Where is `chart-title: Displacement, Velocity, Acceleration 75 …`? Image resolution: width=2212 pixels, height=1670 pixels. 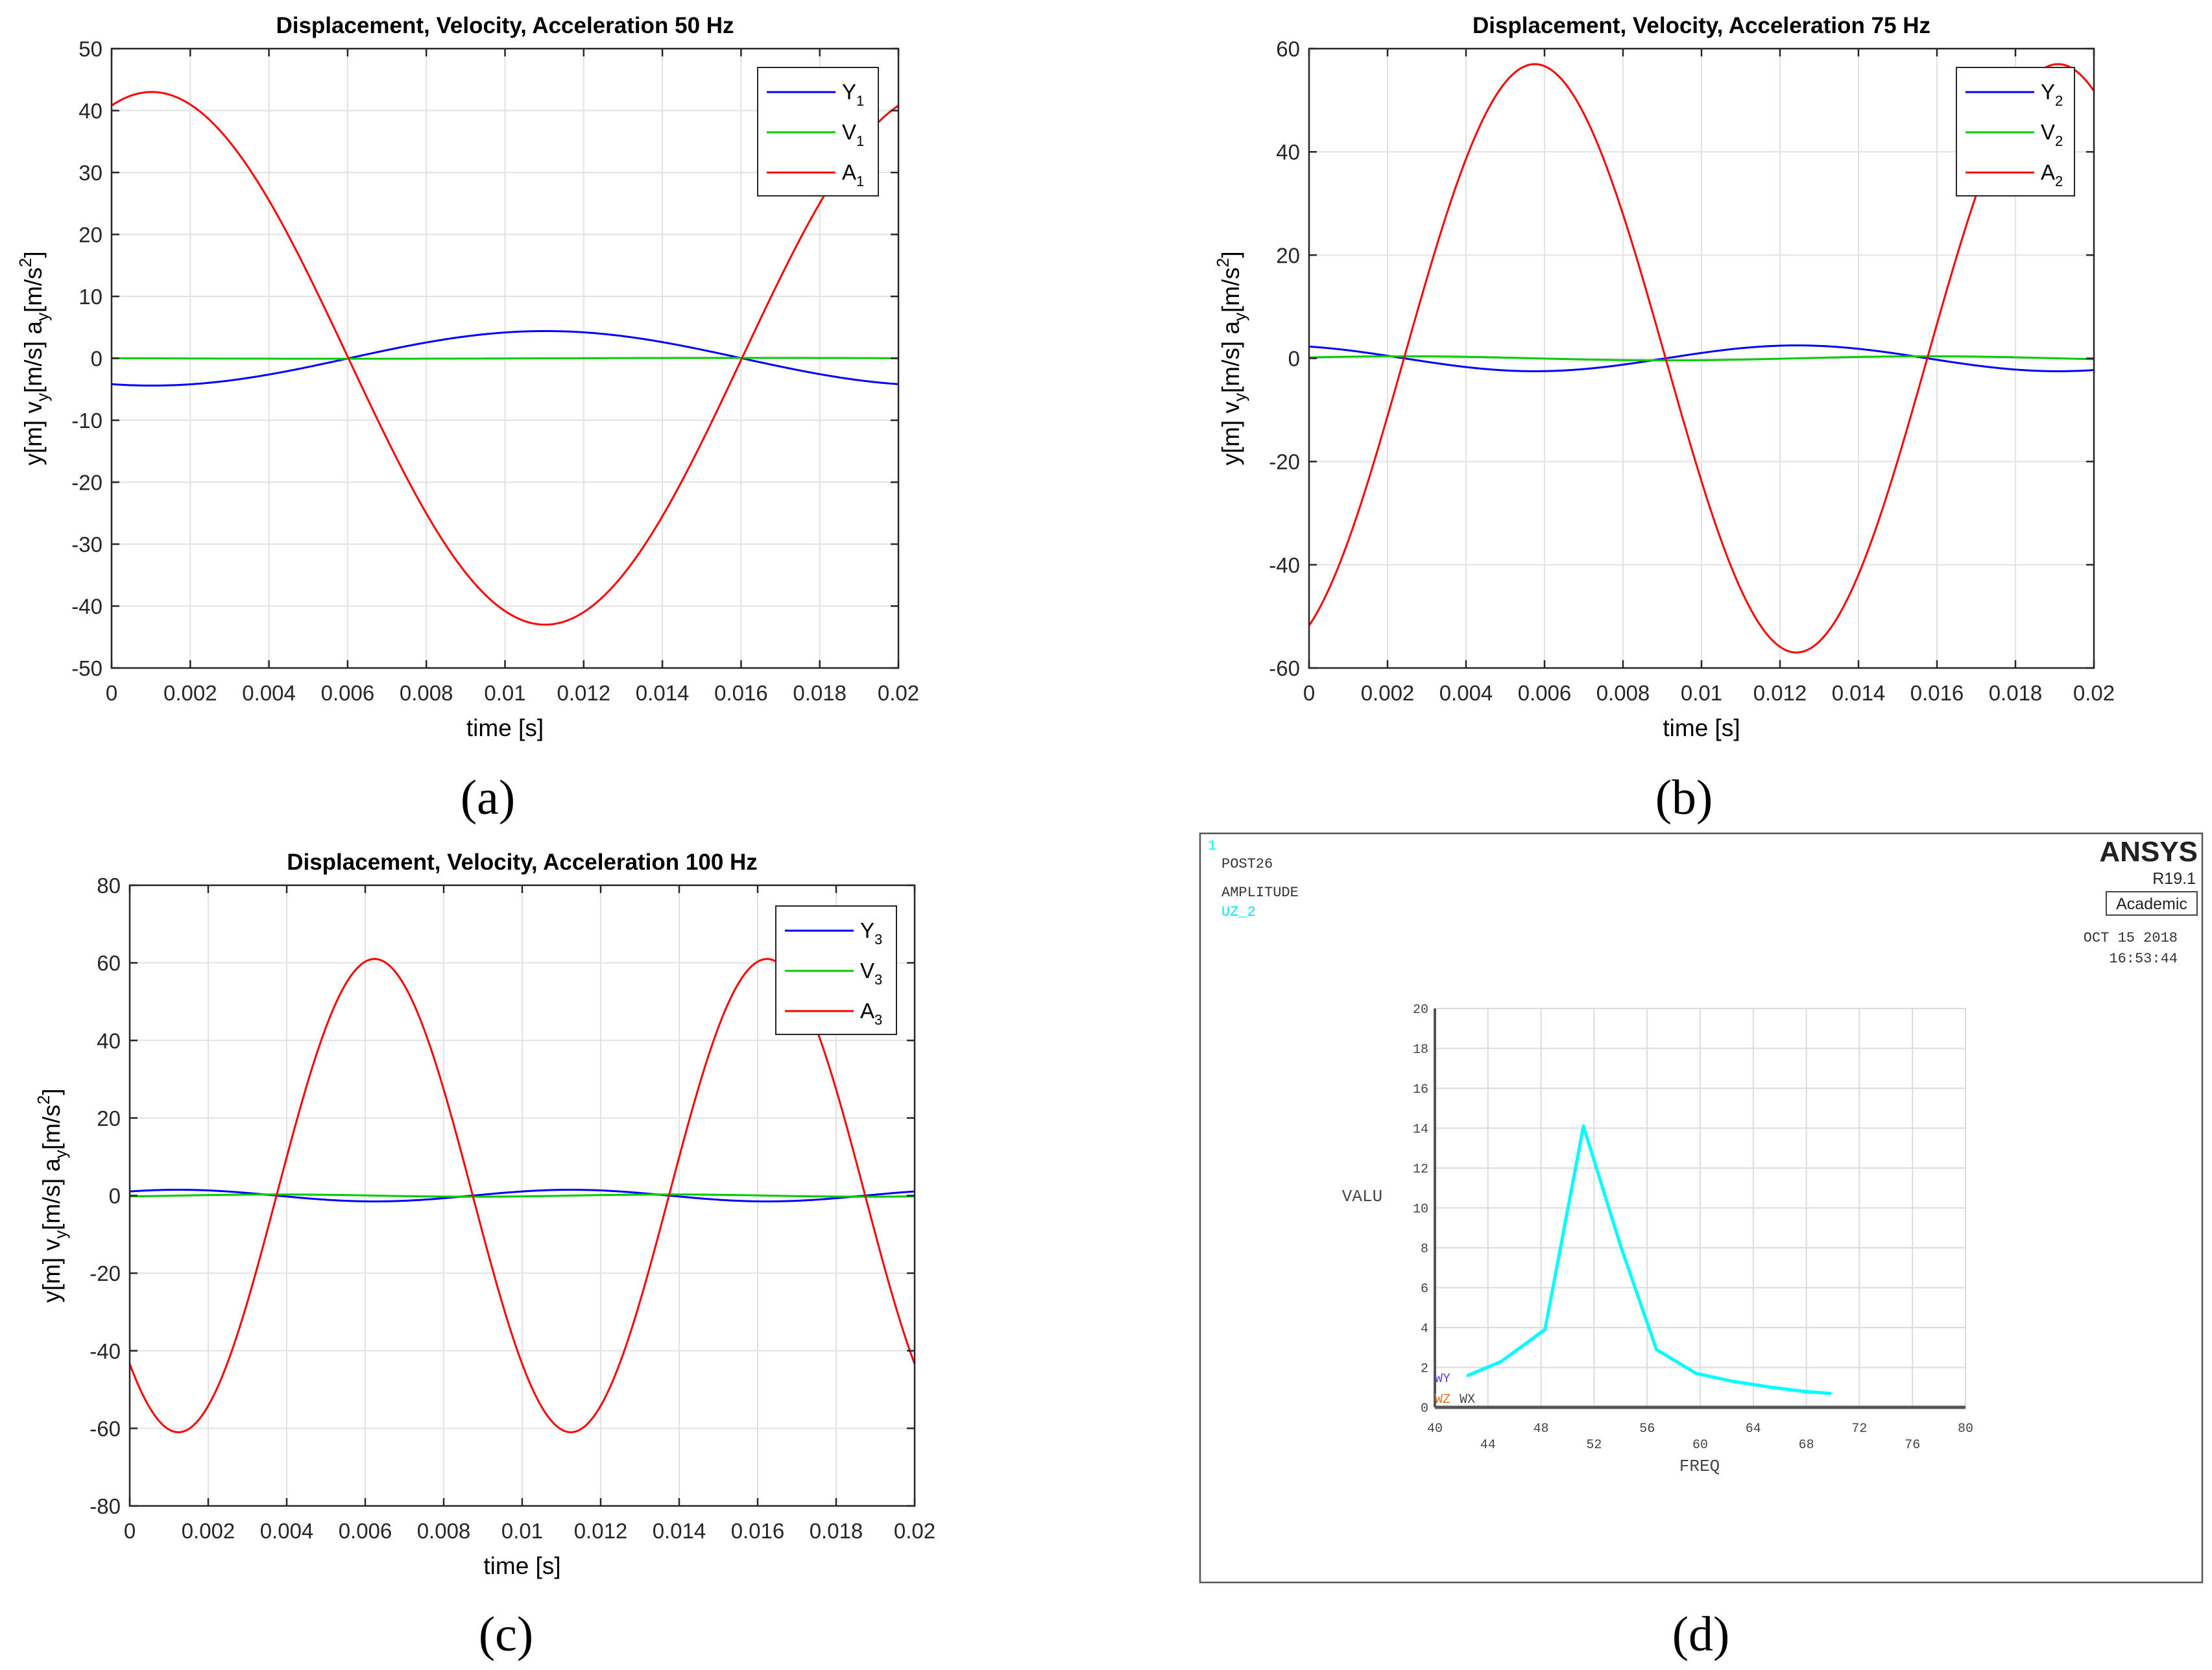
chart-title: Displacement, Velocity, Acceleration 75 … is located at coordinates (1701, 25).